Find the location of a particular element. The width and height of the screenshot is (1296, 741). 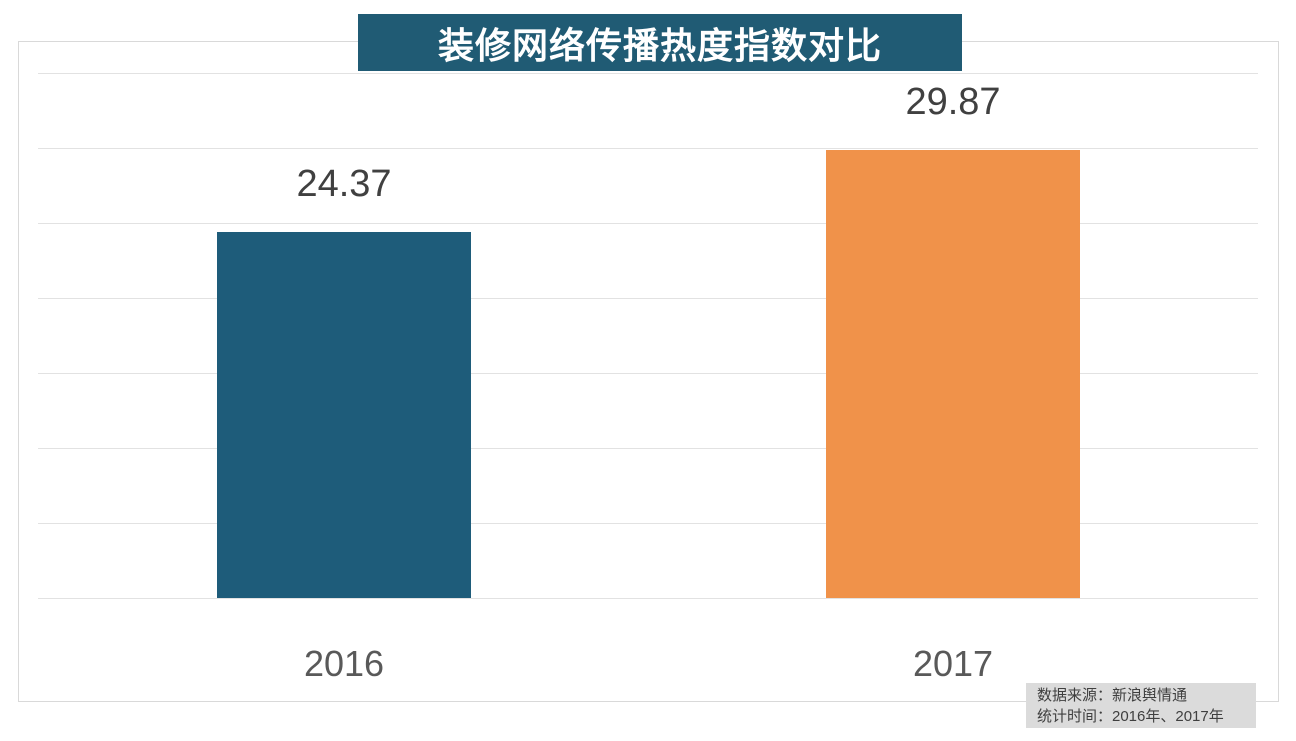

bar-group-2016: 24.37 is located at coordinates (344, 335).